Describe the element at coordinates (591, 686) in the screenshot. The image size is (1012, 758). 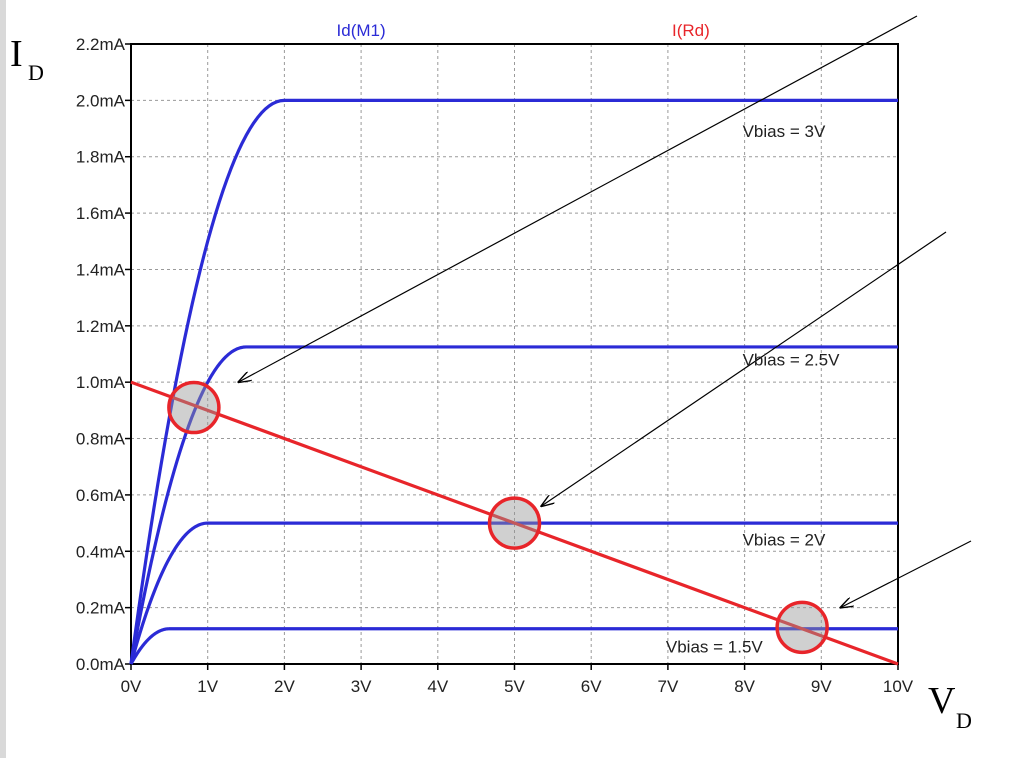
I see `x-tick-label: 6V` at that location.